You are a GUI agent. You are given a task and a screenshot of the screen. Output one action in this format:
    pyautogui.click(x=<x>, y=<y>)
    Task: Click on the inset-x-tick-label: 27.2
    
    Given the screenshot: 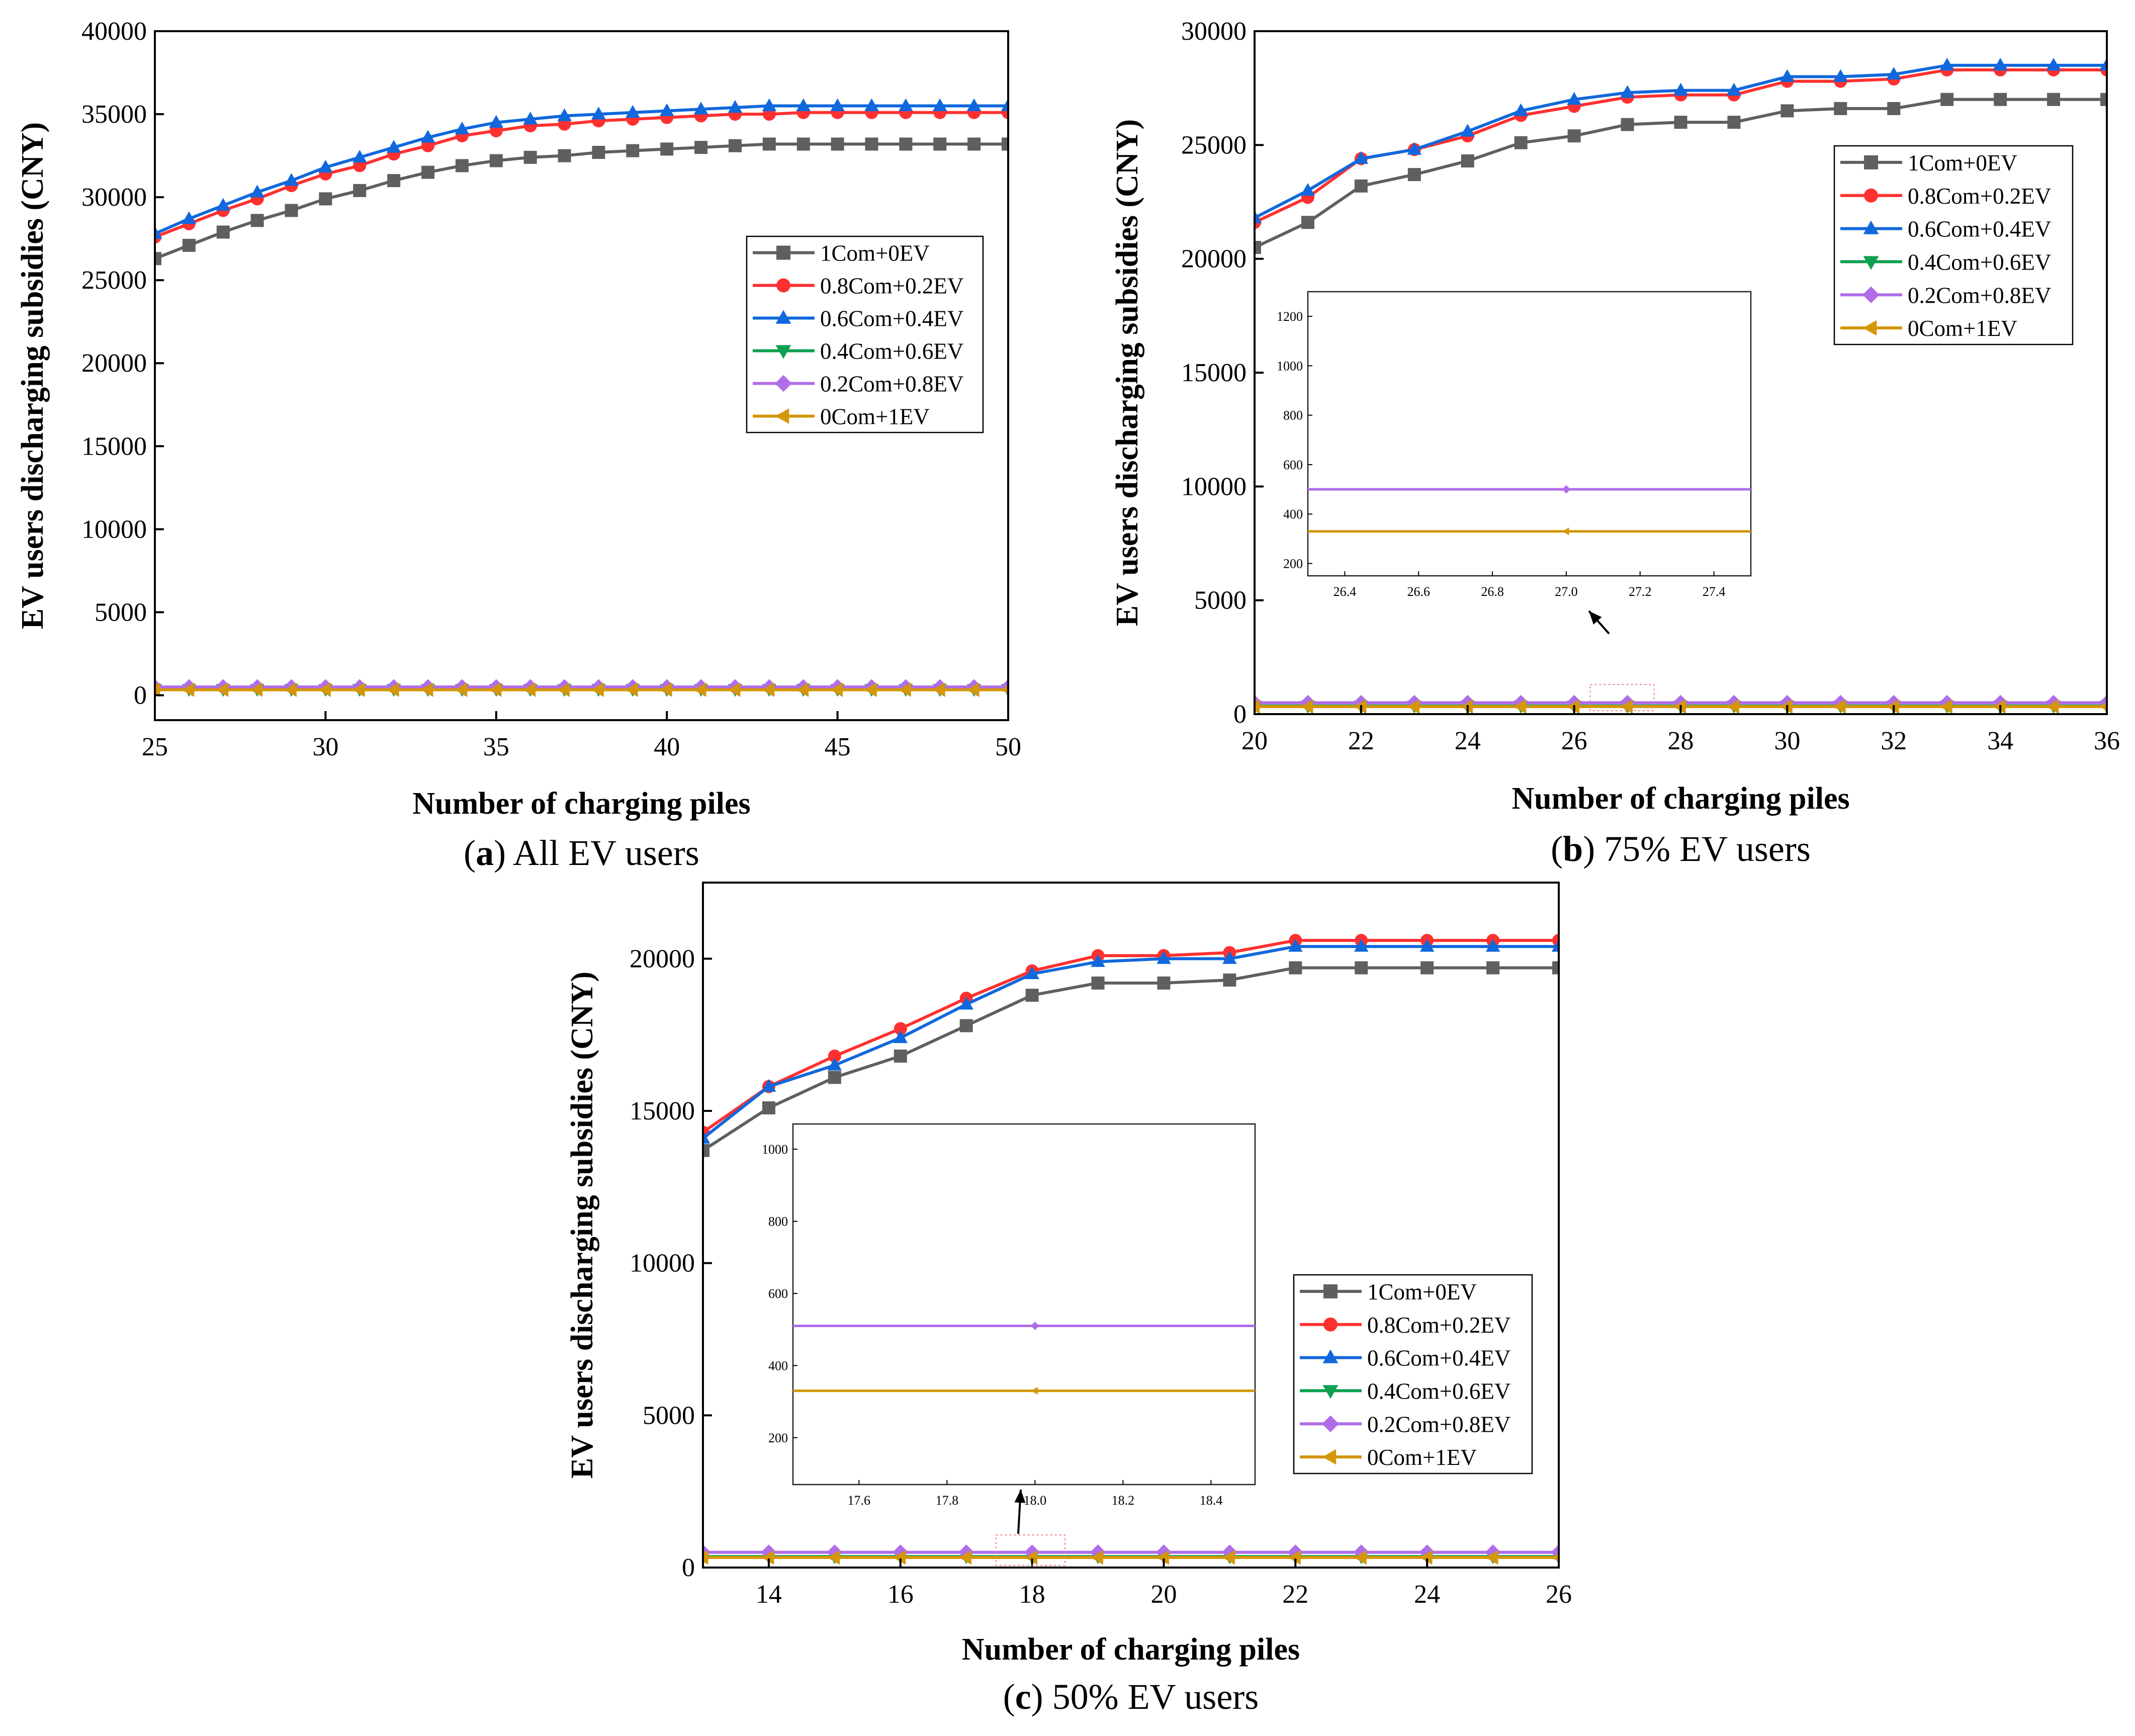 What is the action you would take?
    pyautogui.click(x=1641, y=592)
    